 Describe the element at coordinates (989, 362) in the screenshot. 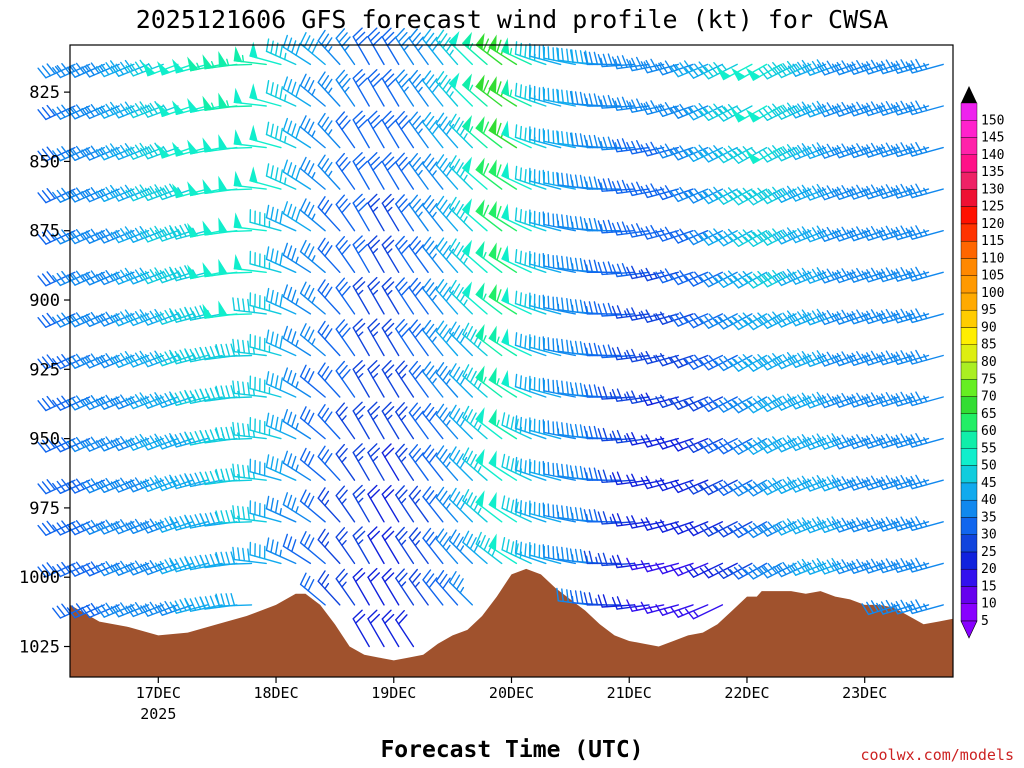

I see `colorbar-label: 80` at that location.